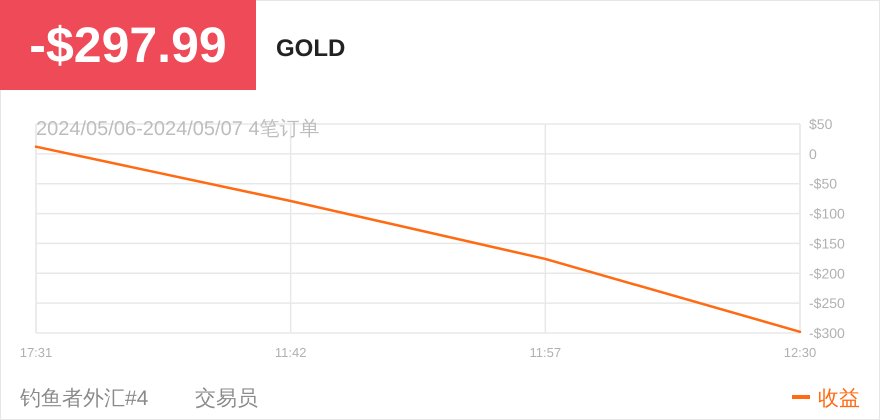 This screenshot has width=880, height=420. What do you see at coordinates (178, 129) in the screenshot?
I see `annotation: 2024/05/06-2024/05/07 4笔订单` at bounding box center [178, 129].